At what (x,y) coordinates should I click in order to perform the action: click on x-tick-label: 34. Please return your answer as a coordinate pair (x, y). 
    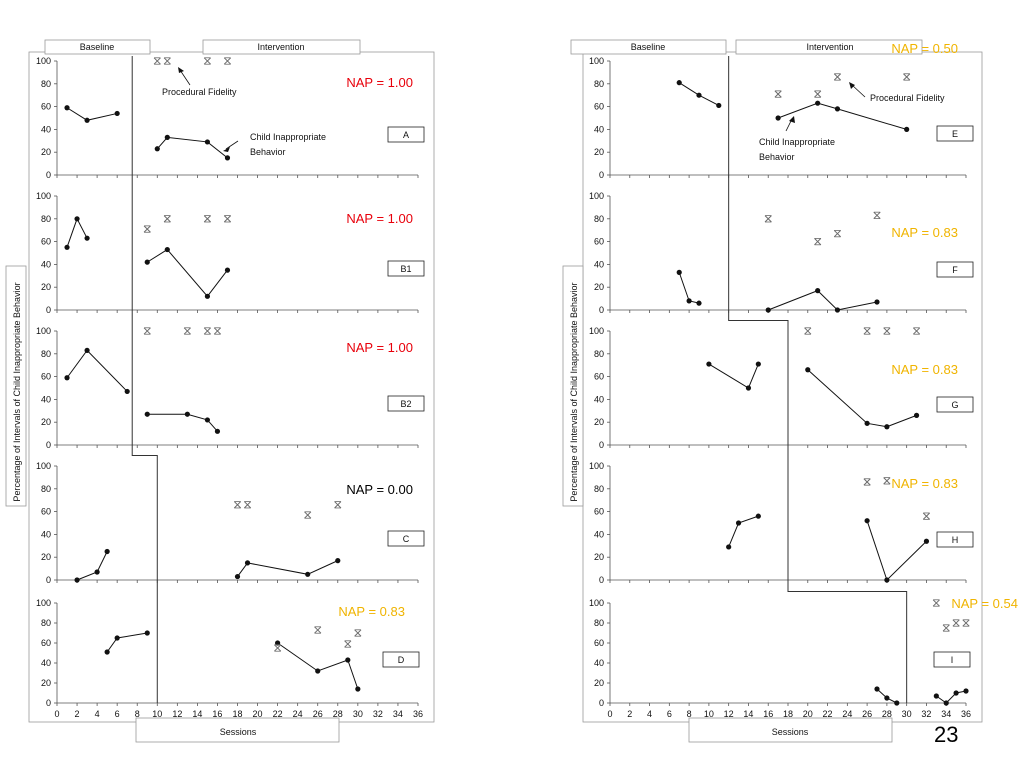
    Looking at the image, I should click on (398, 714).